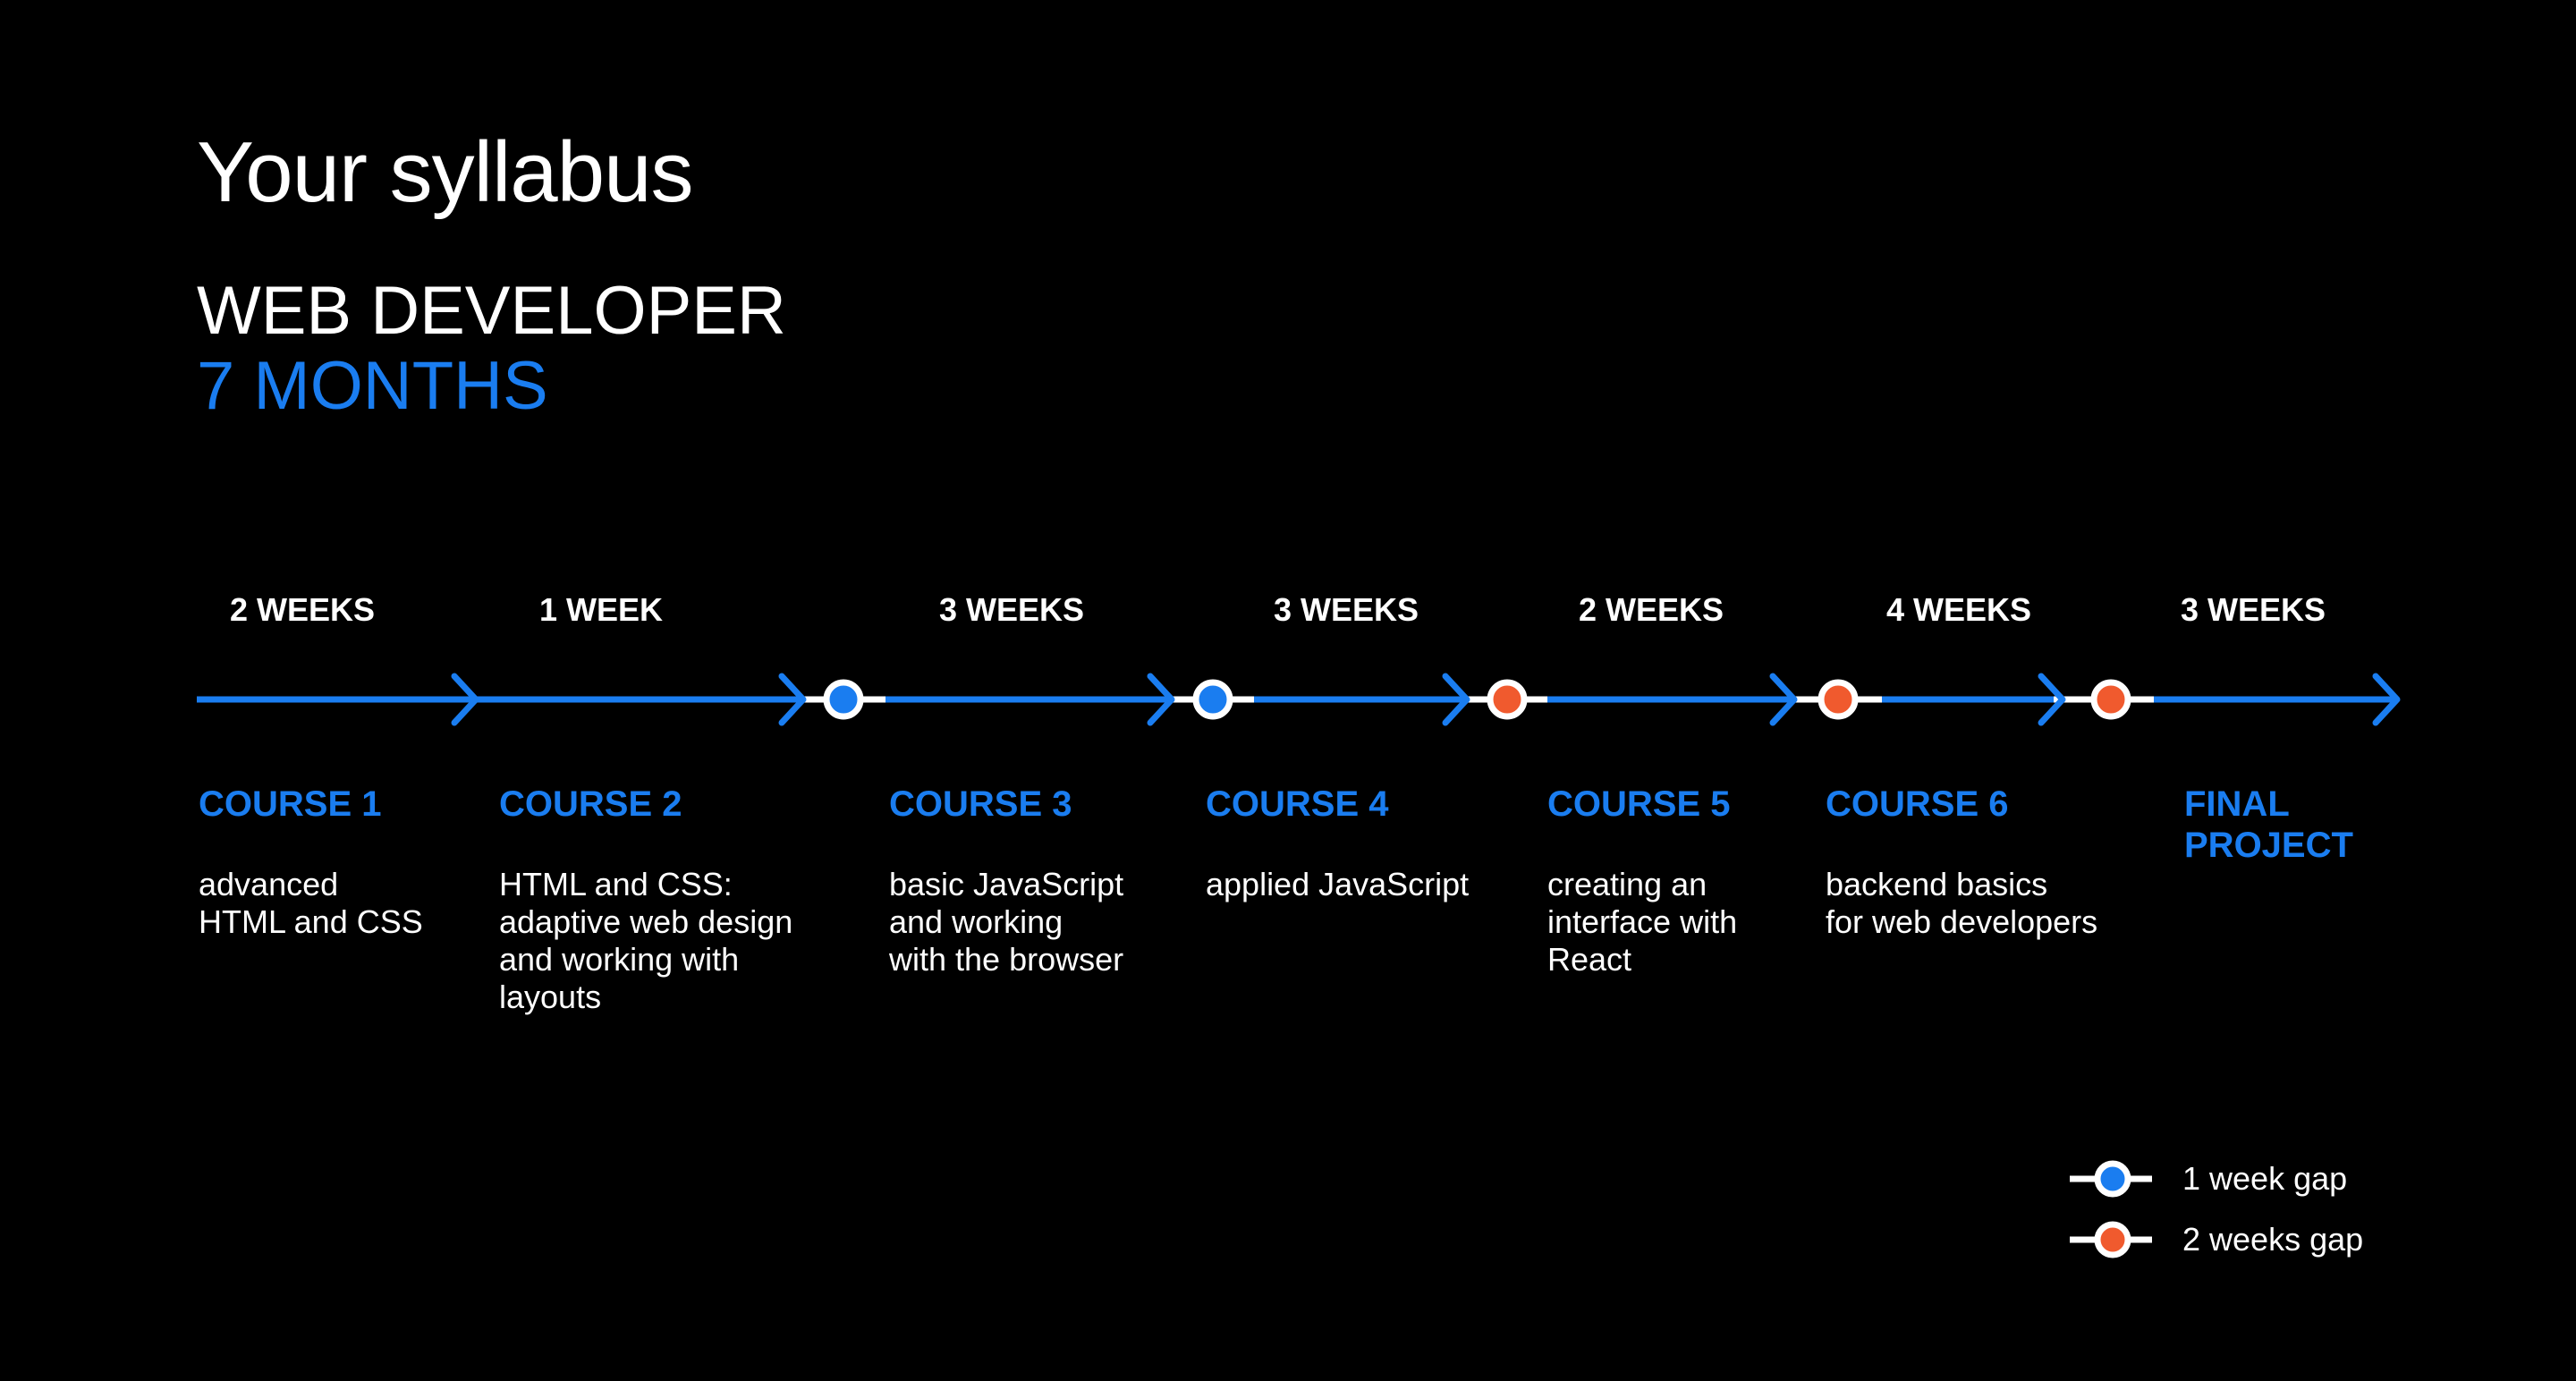  What do you see at coordinates (373, 862) in the screenshot?
I see `course-1: COURSE 1 advanced HTML and CSS` at bounding box center [373, 862].